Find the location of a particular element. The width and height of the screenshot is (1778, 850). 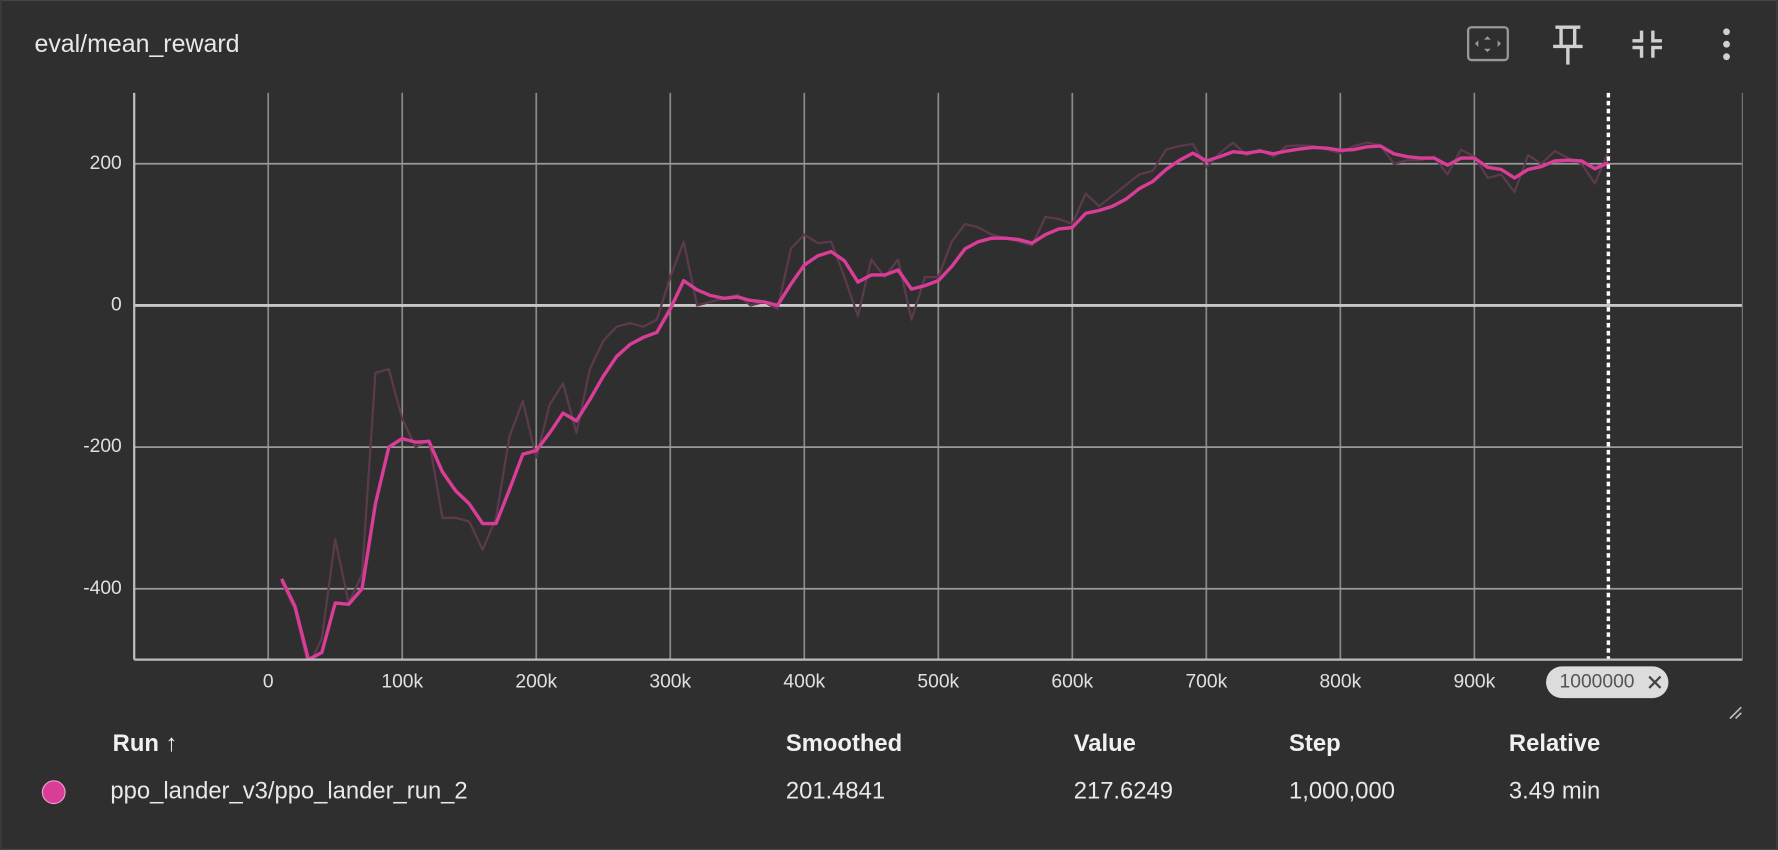

step-marker-chip is located at coordinates (1607, 682).